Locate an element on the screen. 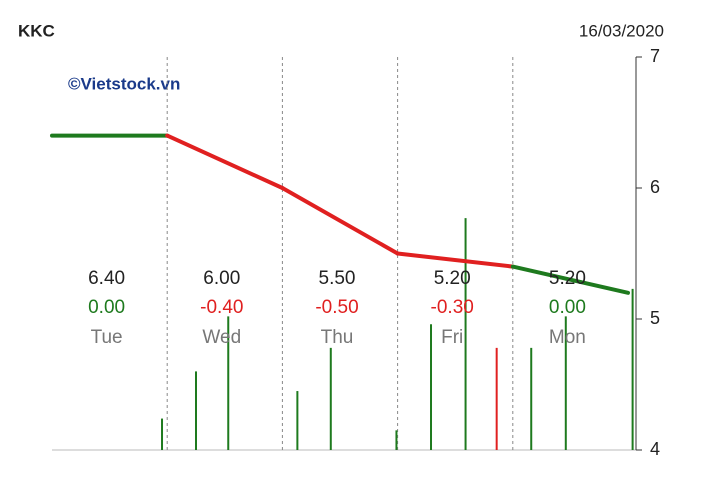 This screenshot has height=477, width=710. y-tick-label: 4 is located at coordinates (655, 449).